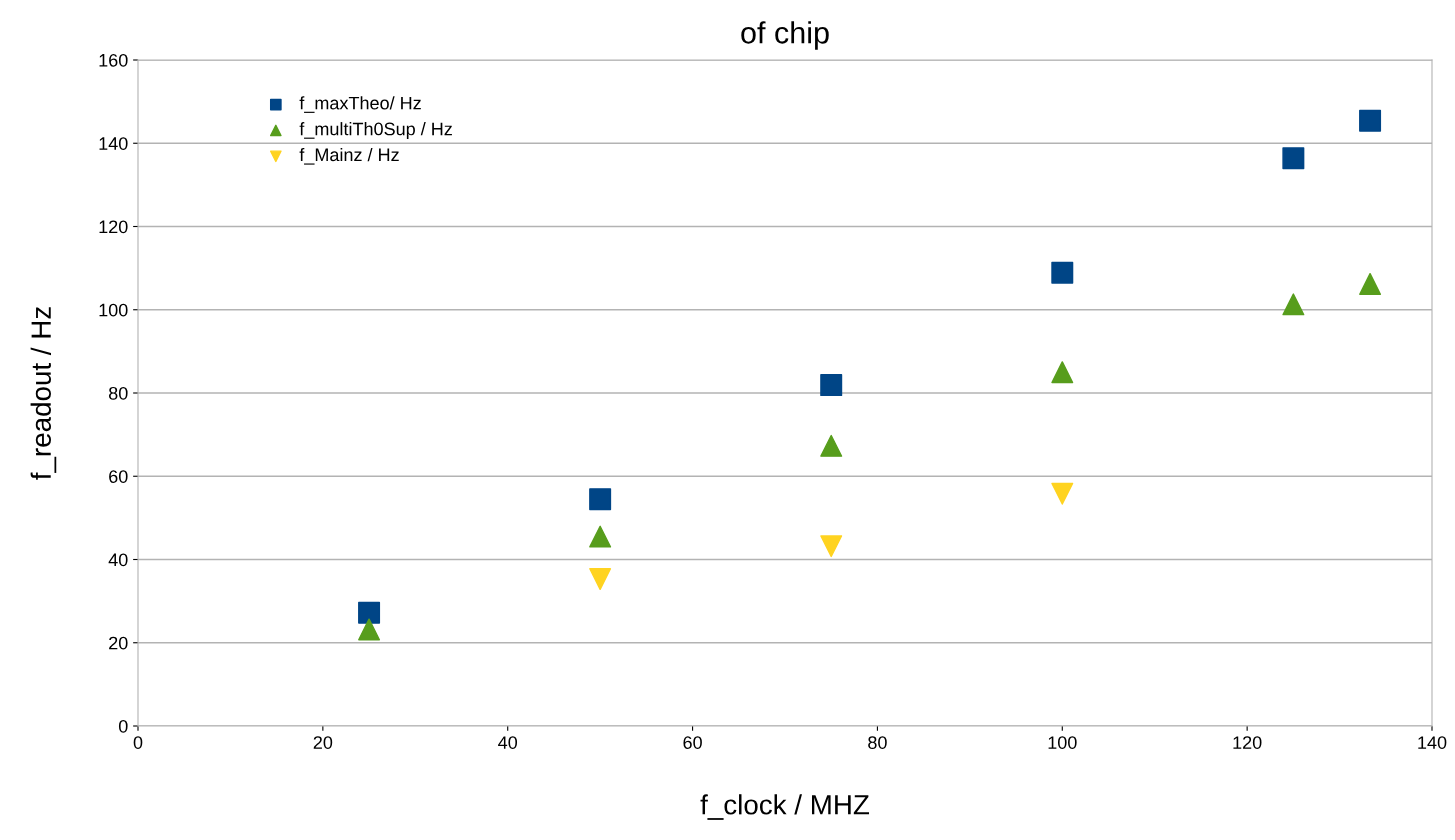 The height and width of the screenshot is (840, 1455). Describe the element at coordinates (113, 227) in the screenshot. I see `y-tick-label: 120` at that location.